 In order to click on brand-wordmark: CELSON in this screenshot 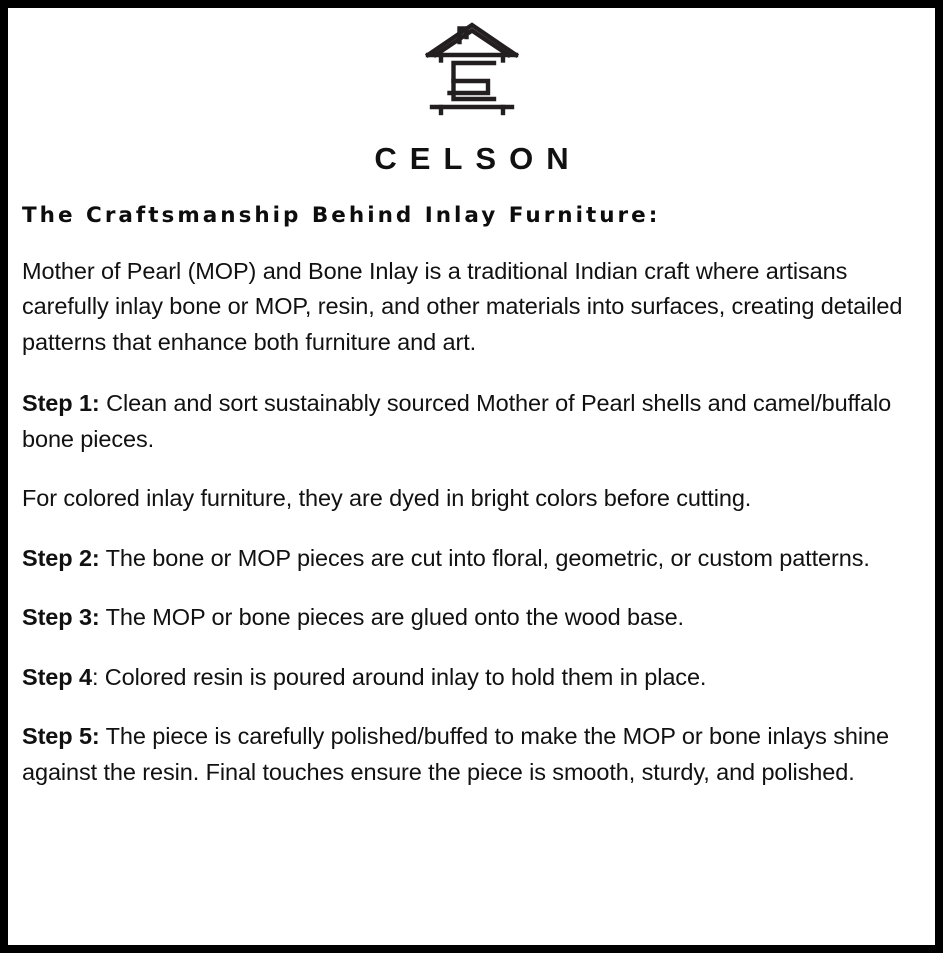, I will do `click(478, 158)`.